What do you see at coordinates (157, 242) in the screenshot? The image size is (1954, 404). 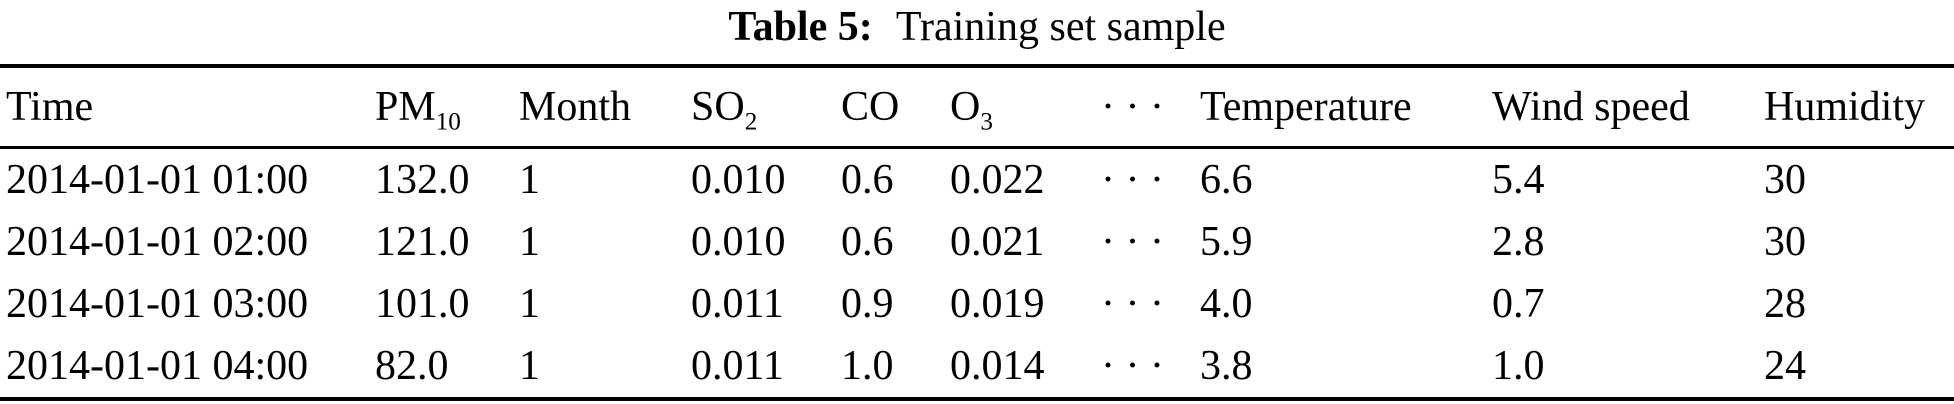 I see `table-cell-time: 2014-01-01 02:00` at bounding box center [157, 242].